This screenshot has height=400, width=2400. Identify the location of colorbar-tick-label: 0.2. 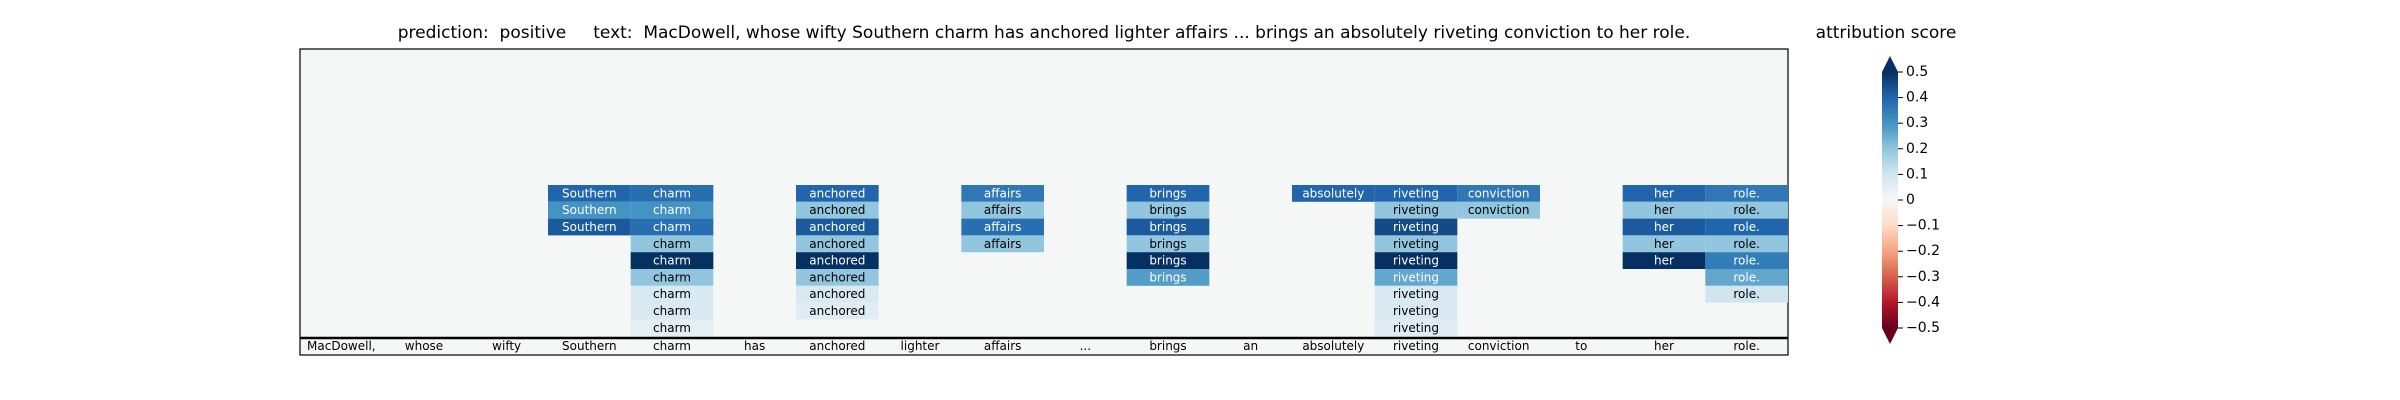
(1917, 149).